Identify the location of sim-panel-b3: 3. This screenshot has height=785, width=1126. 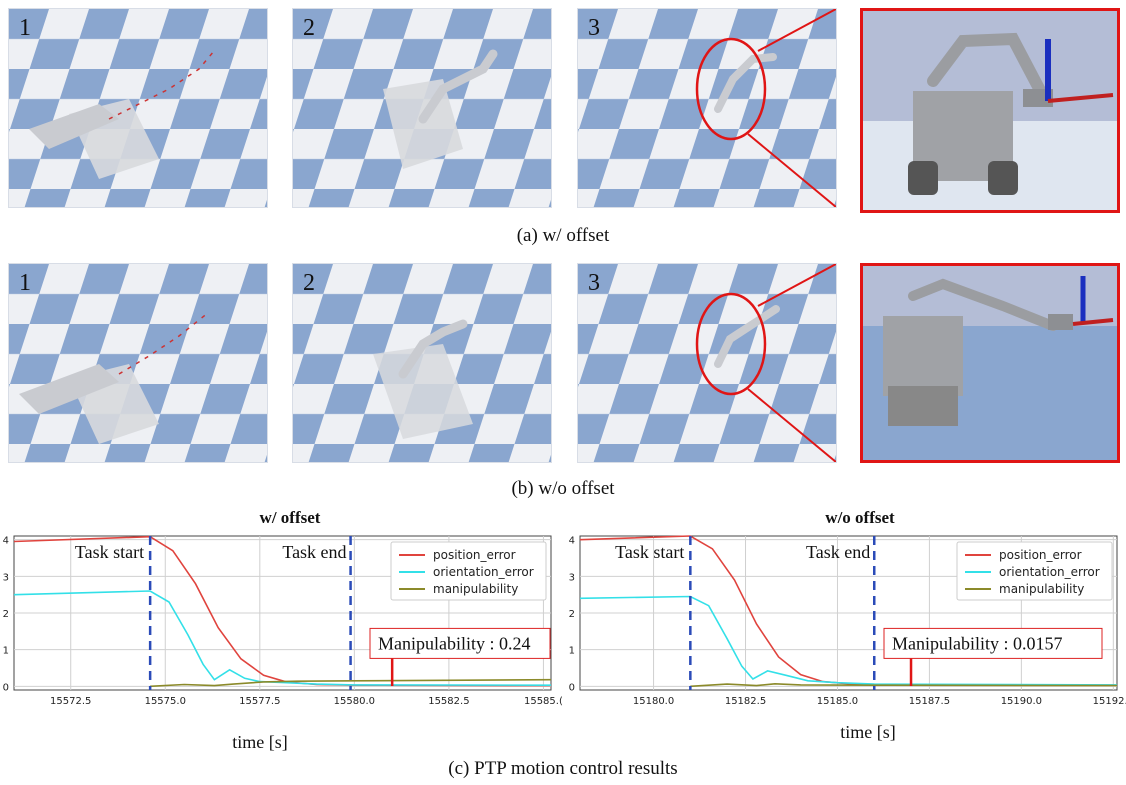
(707, 363).